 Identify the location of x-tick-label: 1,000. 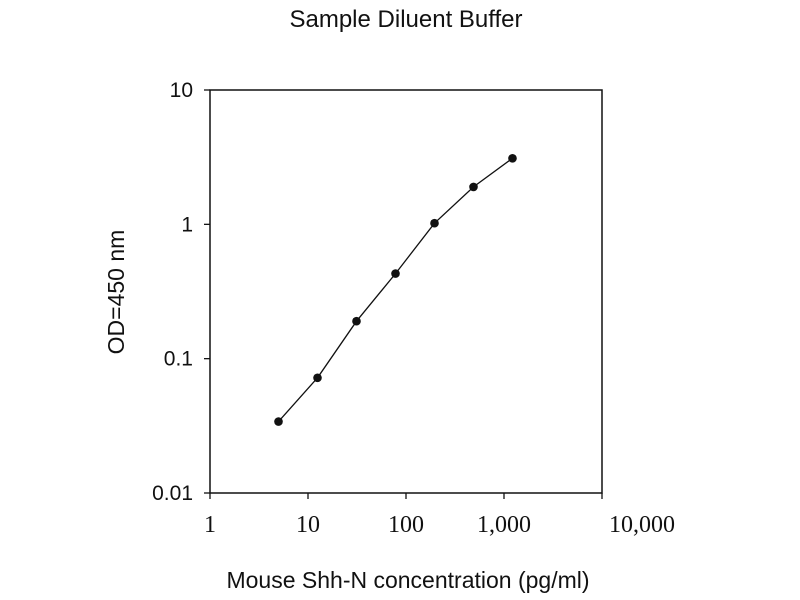
(504, 525).